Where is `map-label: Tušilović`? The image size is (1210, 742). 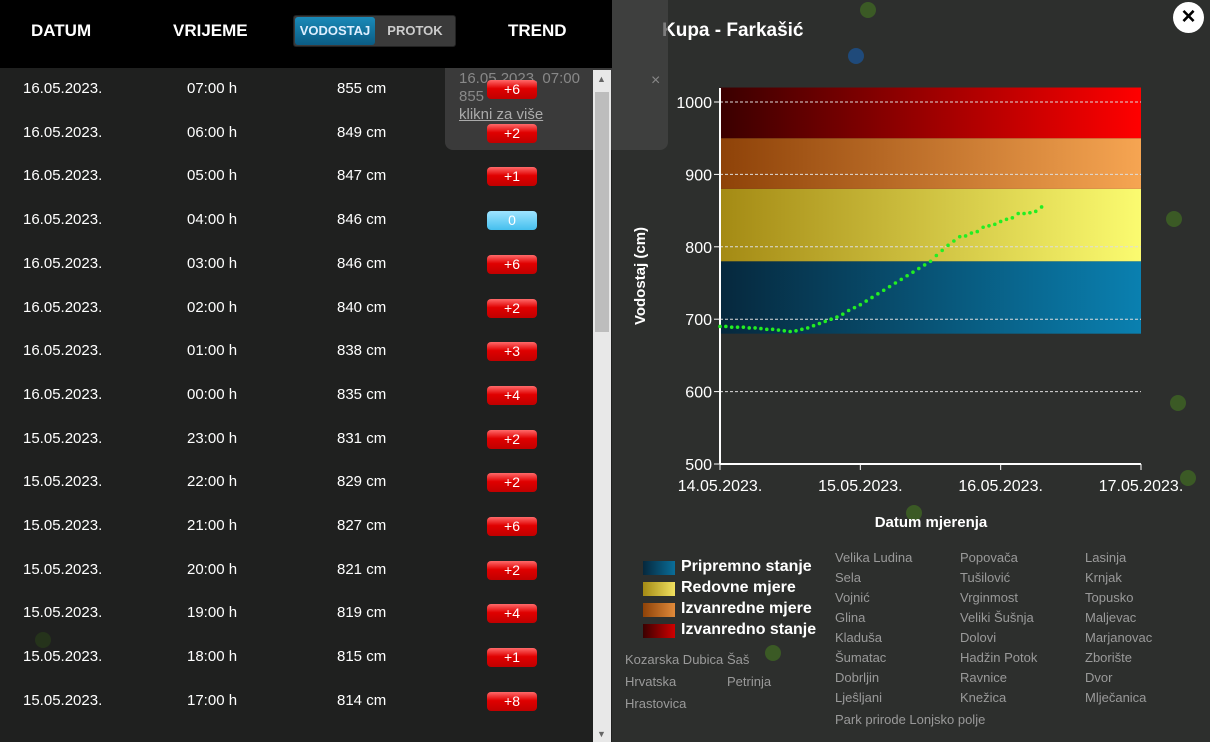
map-label: Tušilović is located at coordinates (985, 577).